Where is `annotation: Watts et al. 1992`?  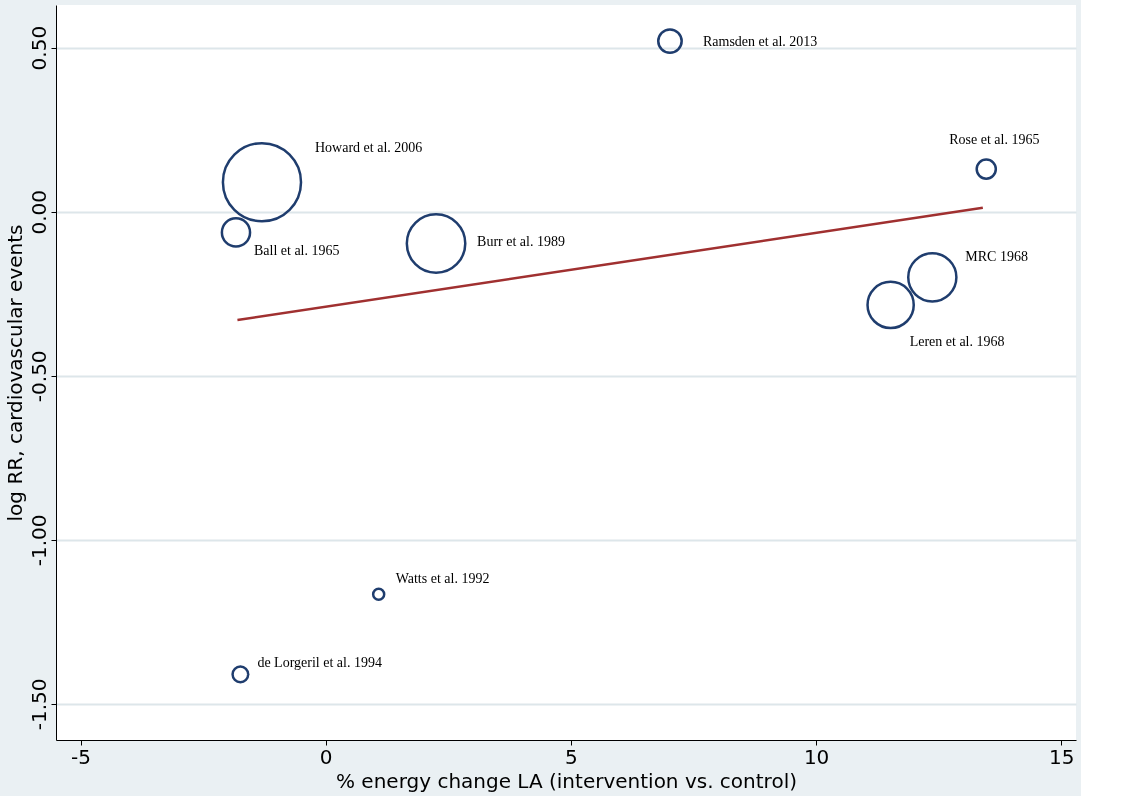
annotation: Watts et al. 1992 is located at coordinates (442, 579).